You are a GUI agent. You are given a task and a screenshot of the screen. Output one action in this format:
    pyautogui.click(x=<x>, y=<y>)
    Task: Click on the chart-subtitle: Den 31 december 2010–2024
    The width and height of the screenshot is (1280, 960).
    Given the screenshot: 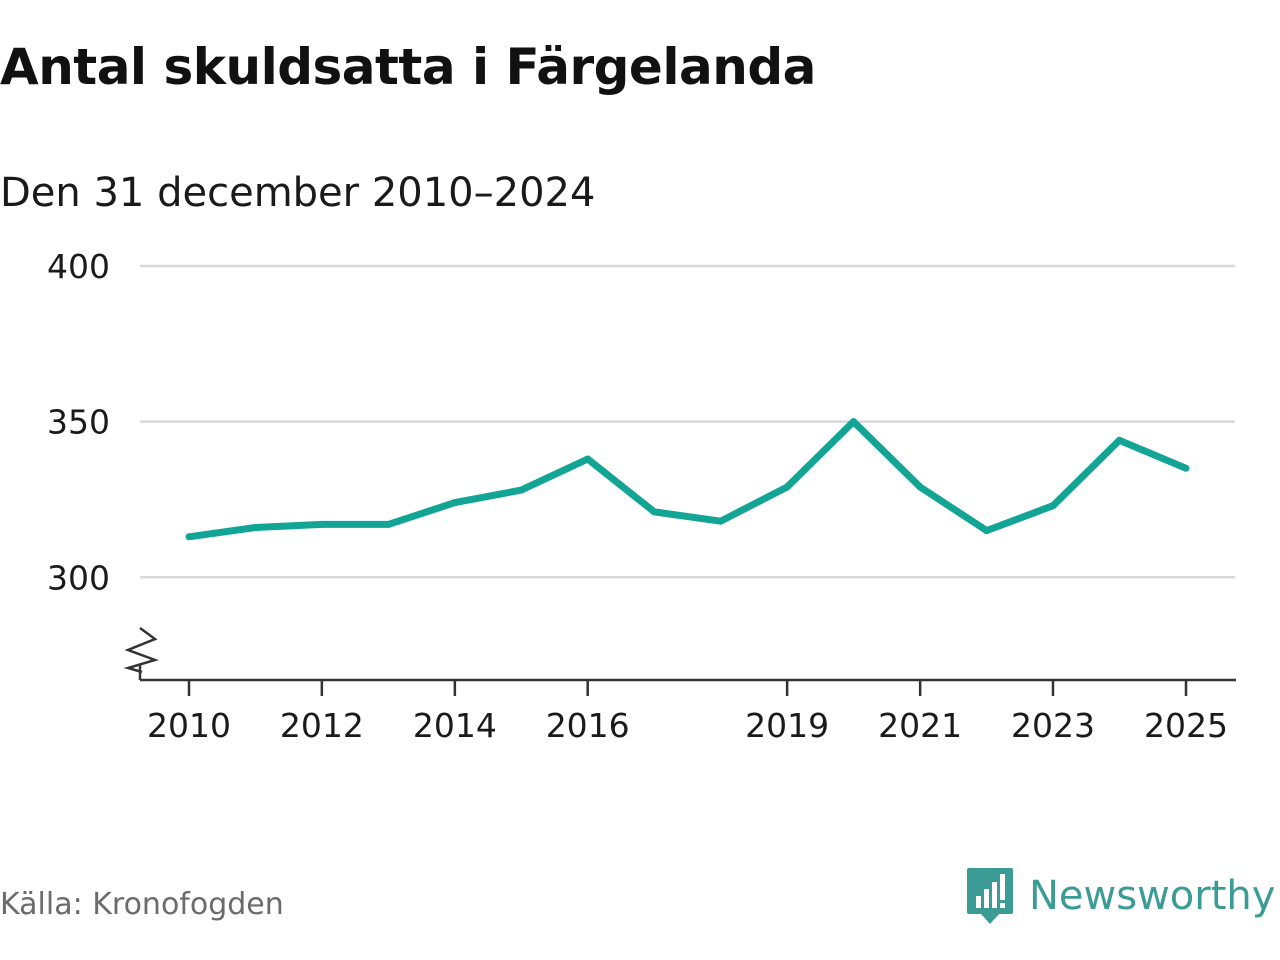 What is the action you would take?
    pyautogui.click(x=298, y=193)
    